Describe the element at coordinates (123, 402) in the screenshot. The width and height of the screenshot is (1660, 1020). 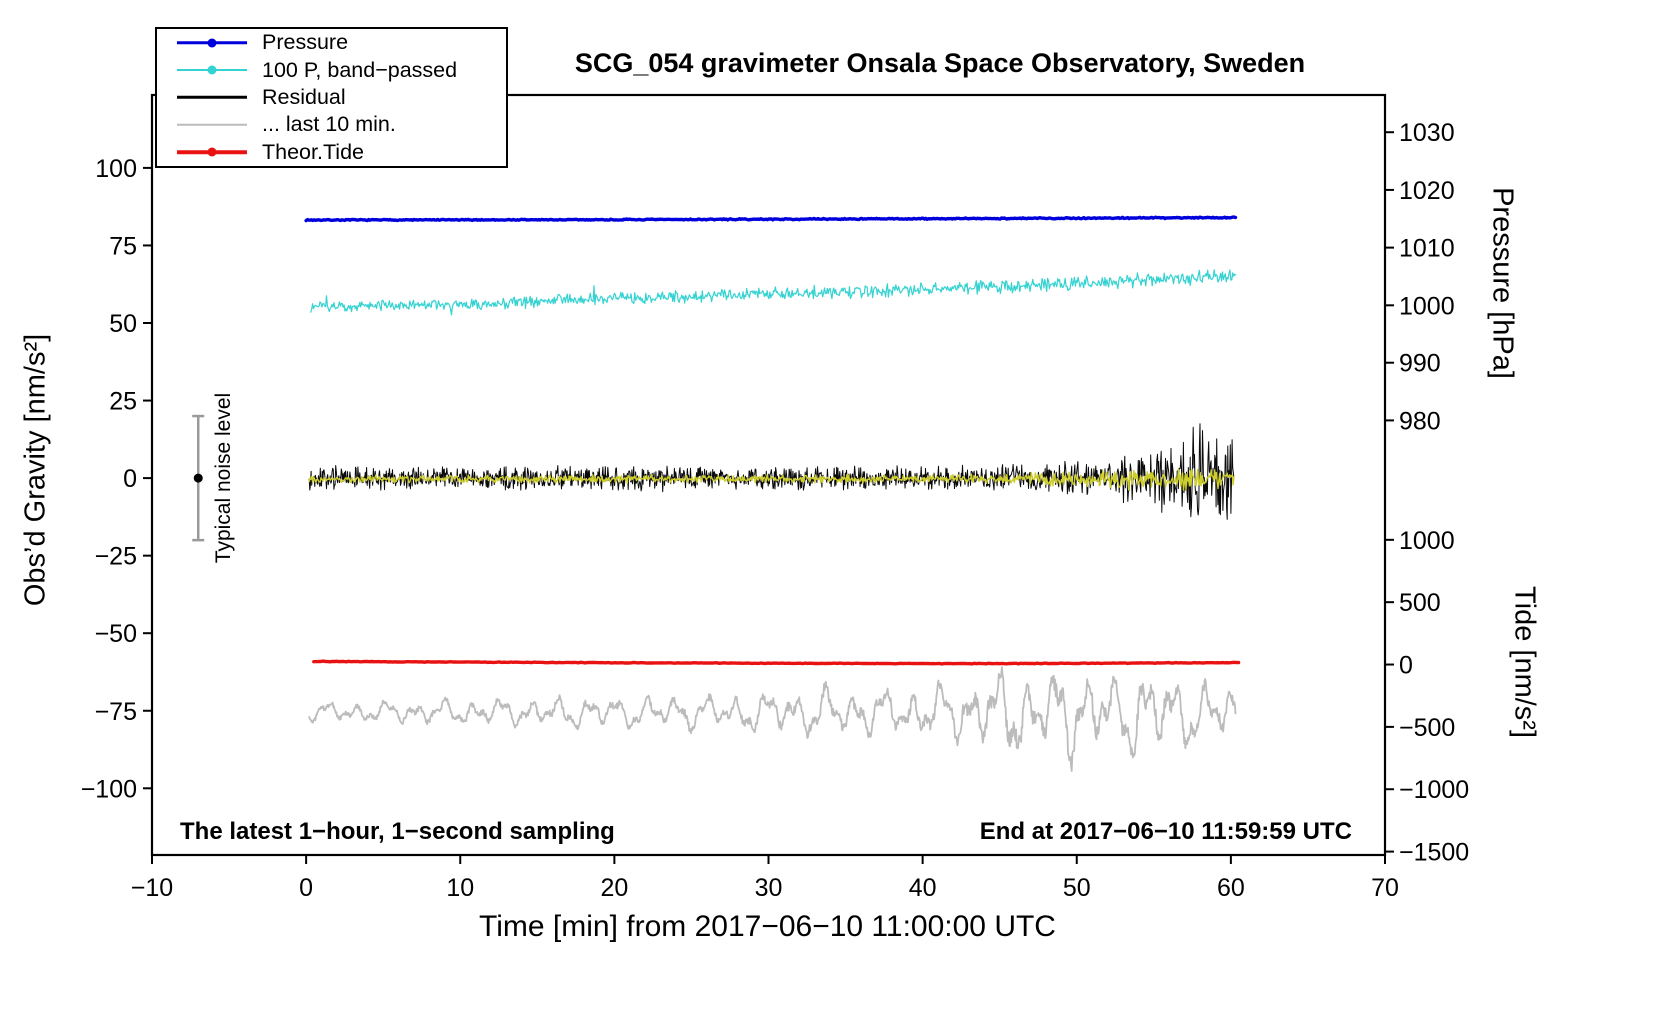
I see `gravity-tick-label: 25` at that location.